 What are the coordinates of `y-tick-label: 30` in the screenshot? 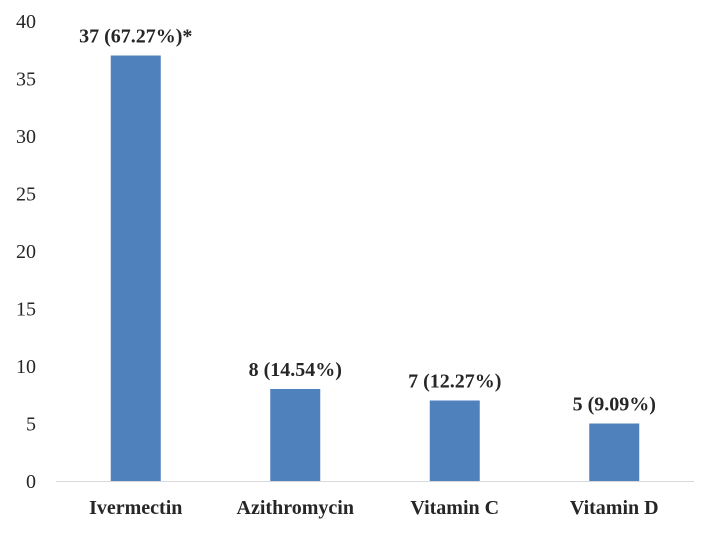 It's located at (26, 137).